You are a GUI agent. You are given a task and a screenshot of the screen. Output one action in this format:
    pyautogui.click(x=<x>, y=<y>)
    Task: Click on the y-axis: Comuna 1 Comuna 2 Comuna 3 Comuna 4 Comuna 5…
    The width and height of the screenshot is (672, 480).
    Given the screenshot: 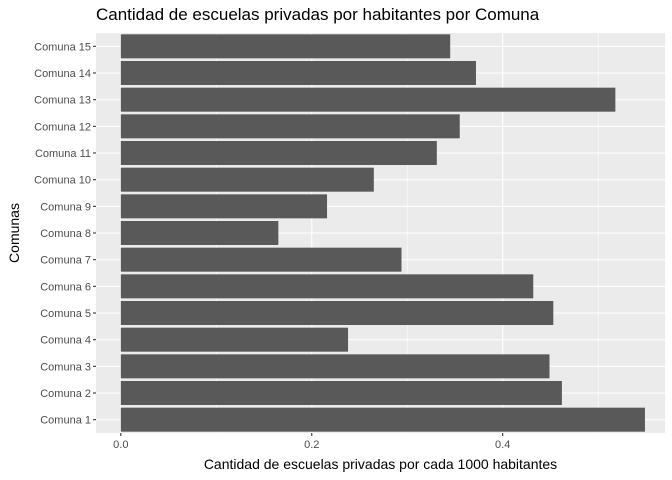 What is the action you would take?
    pyautogui.click(x=65, y=234)
    